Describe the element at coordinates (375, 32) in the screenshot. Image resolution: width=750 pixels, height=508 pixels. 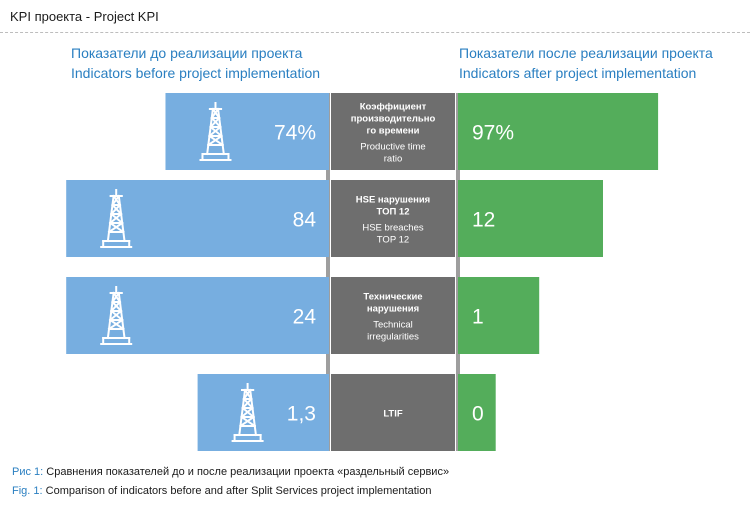
I see `title-divider` at that location.